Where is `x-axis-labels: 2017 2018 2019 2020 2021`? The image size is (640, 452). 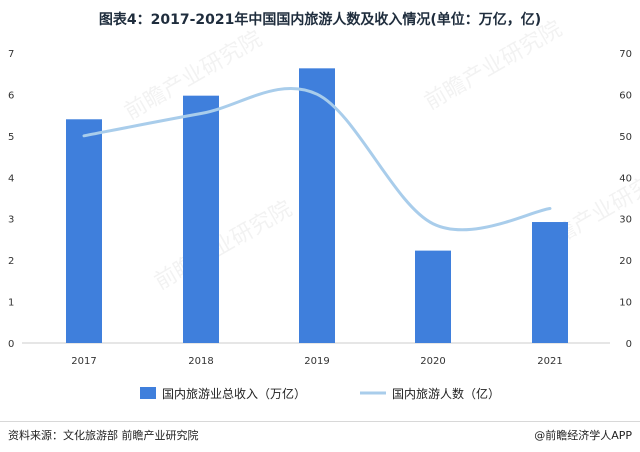 x-axis-labels: 2017 2018 2019 2020 2021 is located at coordinates (316, 361).